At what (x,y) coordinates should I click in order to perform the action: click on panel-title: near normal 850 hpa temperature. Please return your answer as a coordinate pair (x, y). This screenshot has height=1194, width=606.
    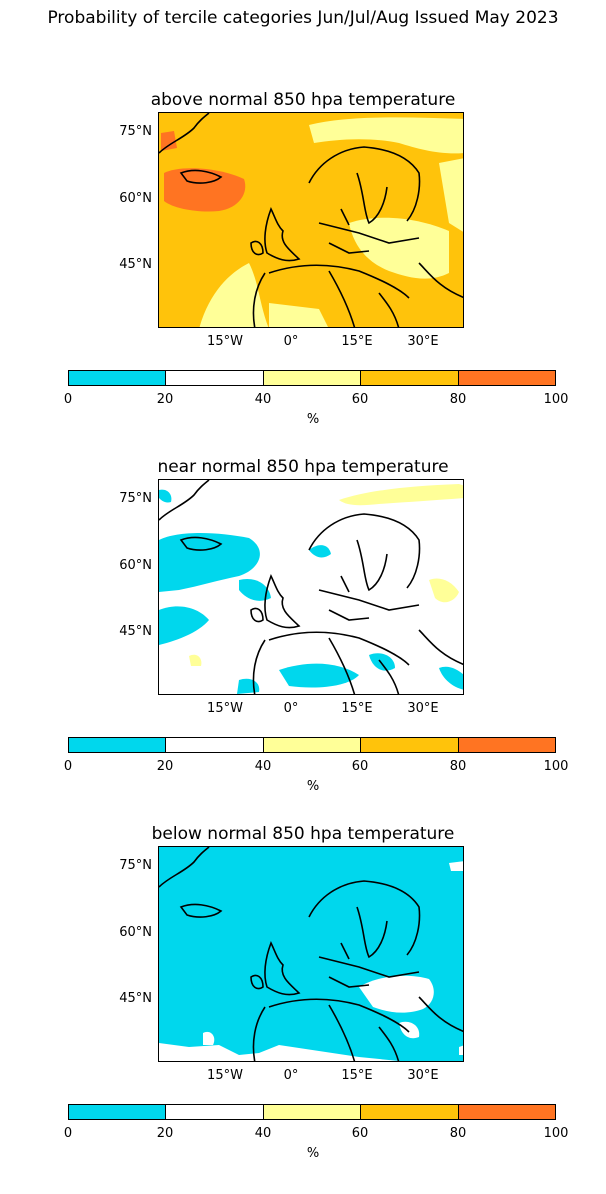
    Looking at the image, I should click on (303, 467).